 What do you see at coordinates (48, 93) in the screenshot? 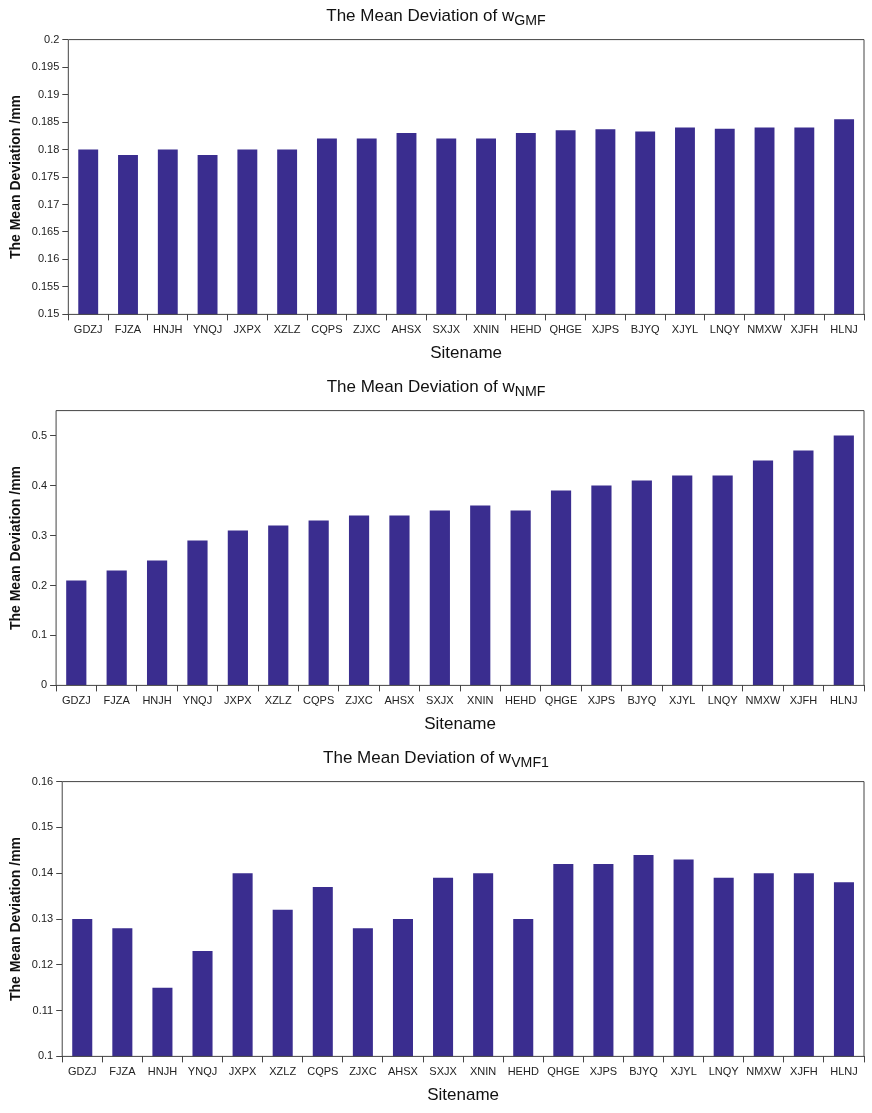
I see `y-tick-label: 0.19` at bounding box center [48, 93].